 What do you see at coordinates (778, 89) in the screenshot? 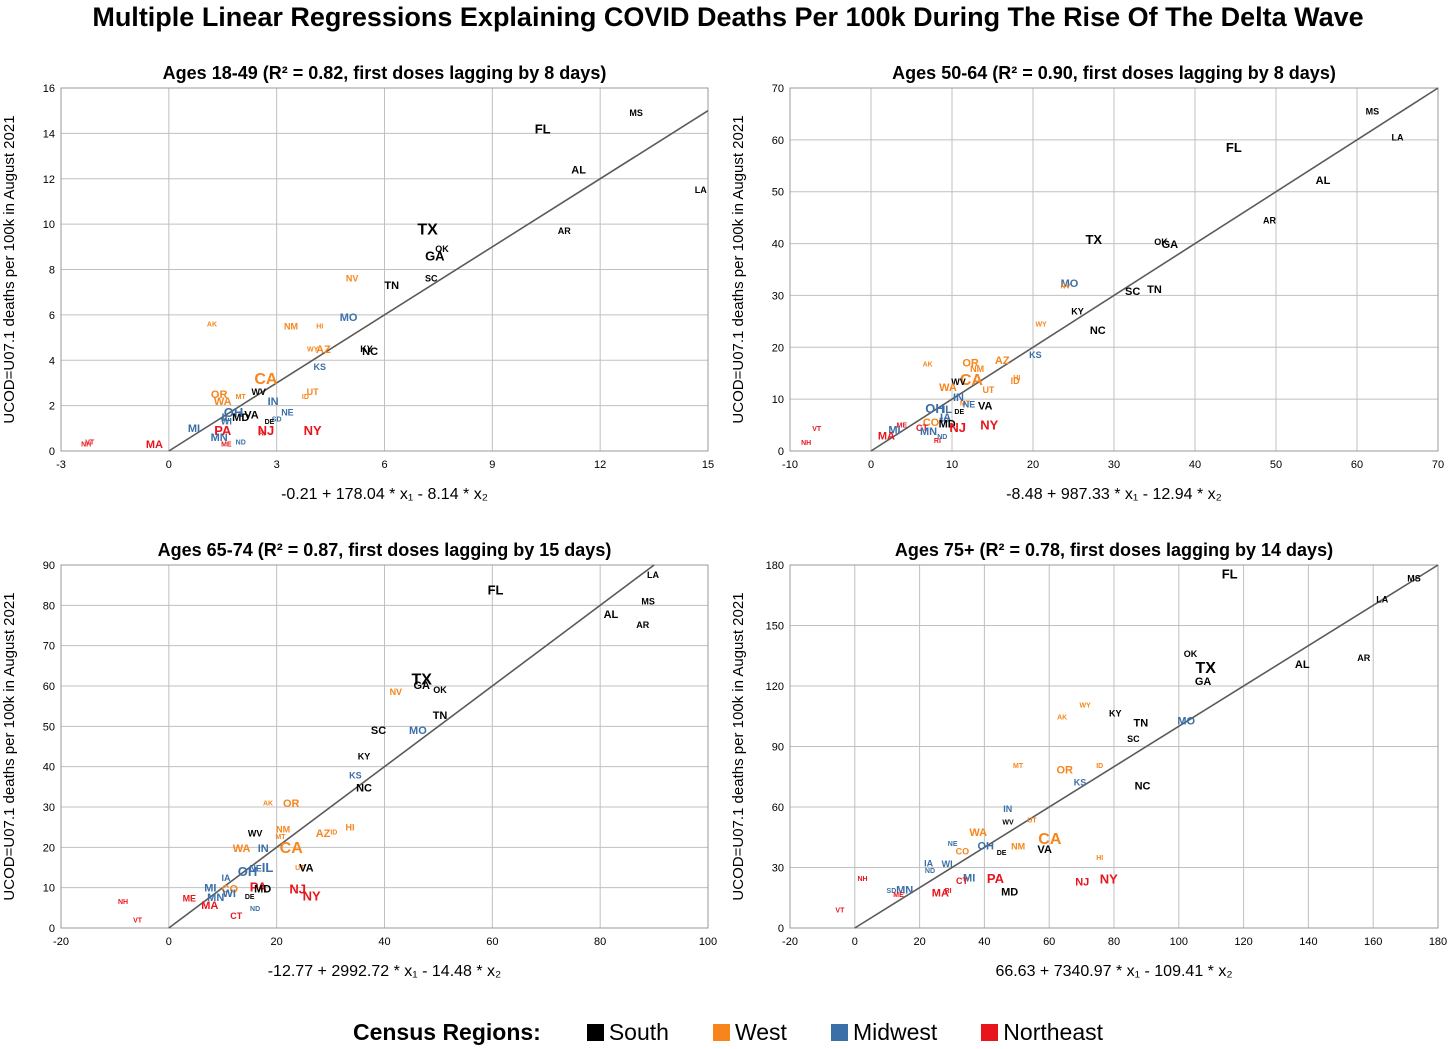
I see `y-tick-label: 70` at bounding box center [778, 89].